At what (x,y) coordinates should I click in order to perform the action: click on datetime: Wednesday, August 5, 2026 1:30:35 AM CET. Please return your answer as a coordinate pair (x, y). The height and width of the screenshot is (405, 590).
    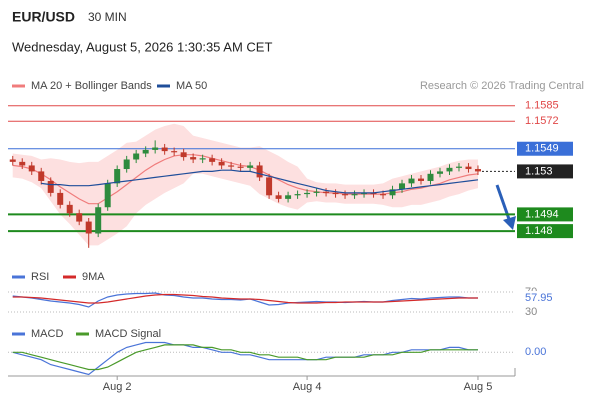
    Looking at the image, I should click on (142, 46).